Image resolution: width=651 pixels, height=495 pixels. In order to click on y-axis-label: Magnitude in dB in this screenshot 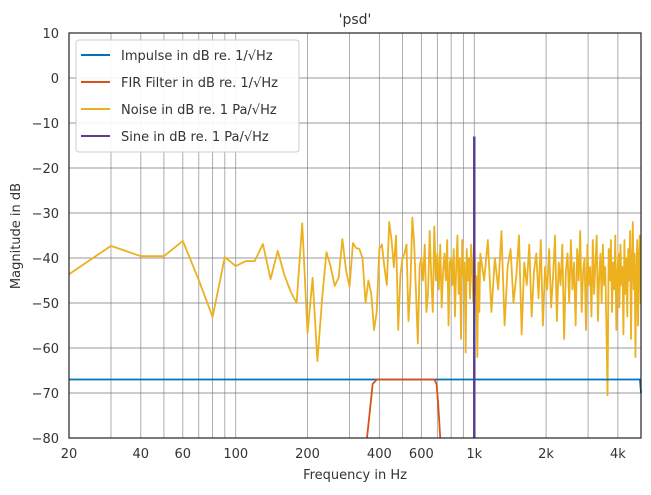, I will do `click(16, 236)`.